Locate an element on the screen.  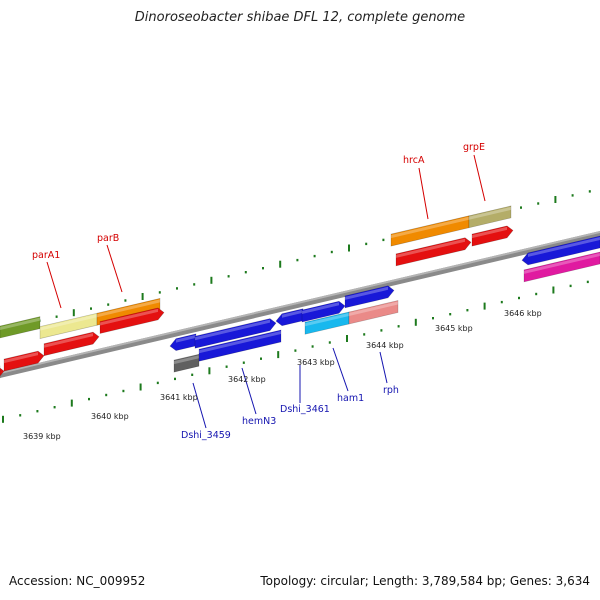
gene-label-parA1: parA1 is located at coordinates (46, 255).